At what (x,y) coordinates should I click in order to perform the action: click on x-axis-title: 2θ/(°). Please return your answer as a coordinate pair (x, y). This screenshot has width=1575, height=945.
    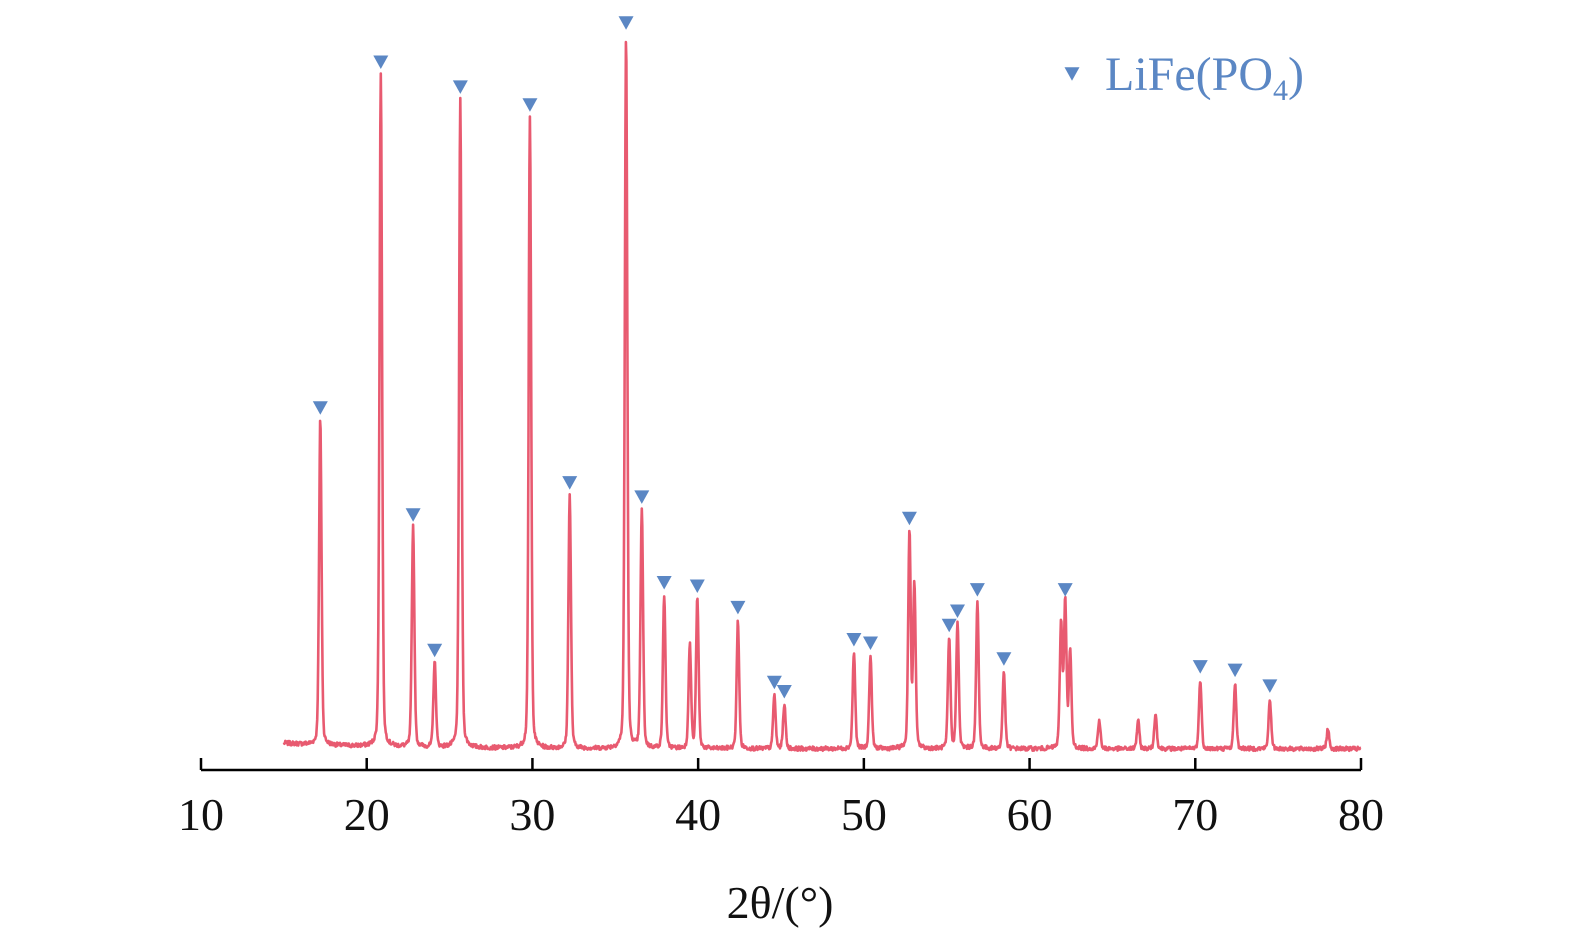
    Looking at the image, I should click on (780, 902).